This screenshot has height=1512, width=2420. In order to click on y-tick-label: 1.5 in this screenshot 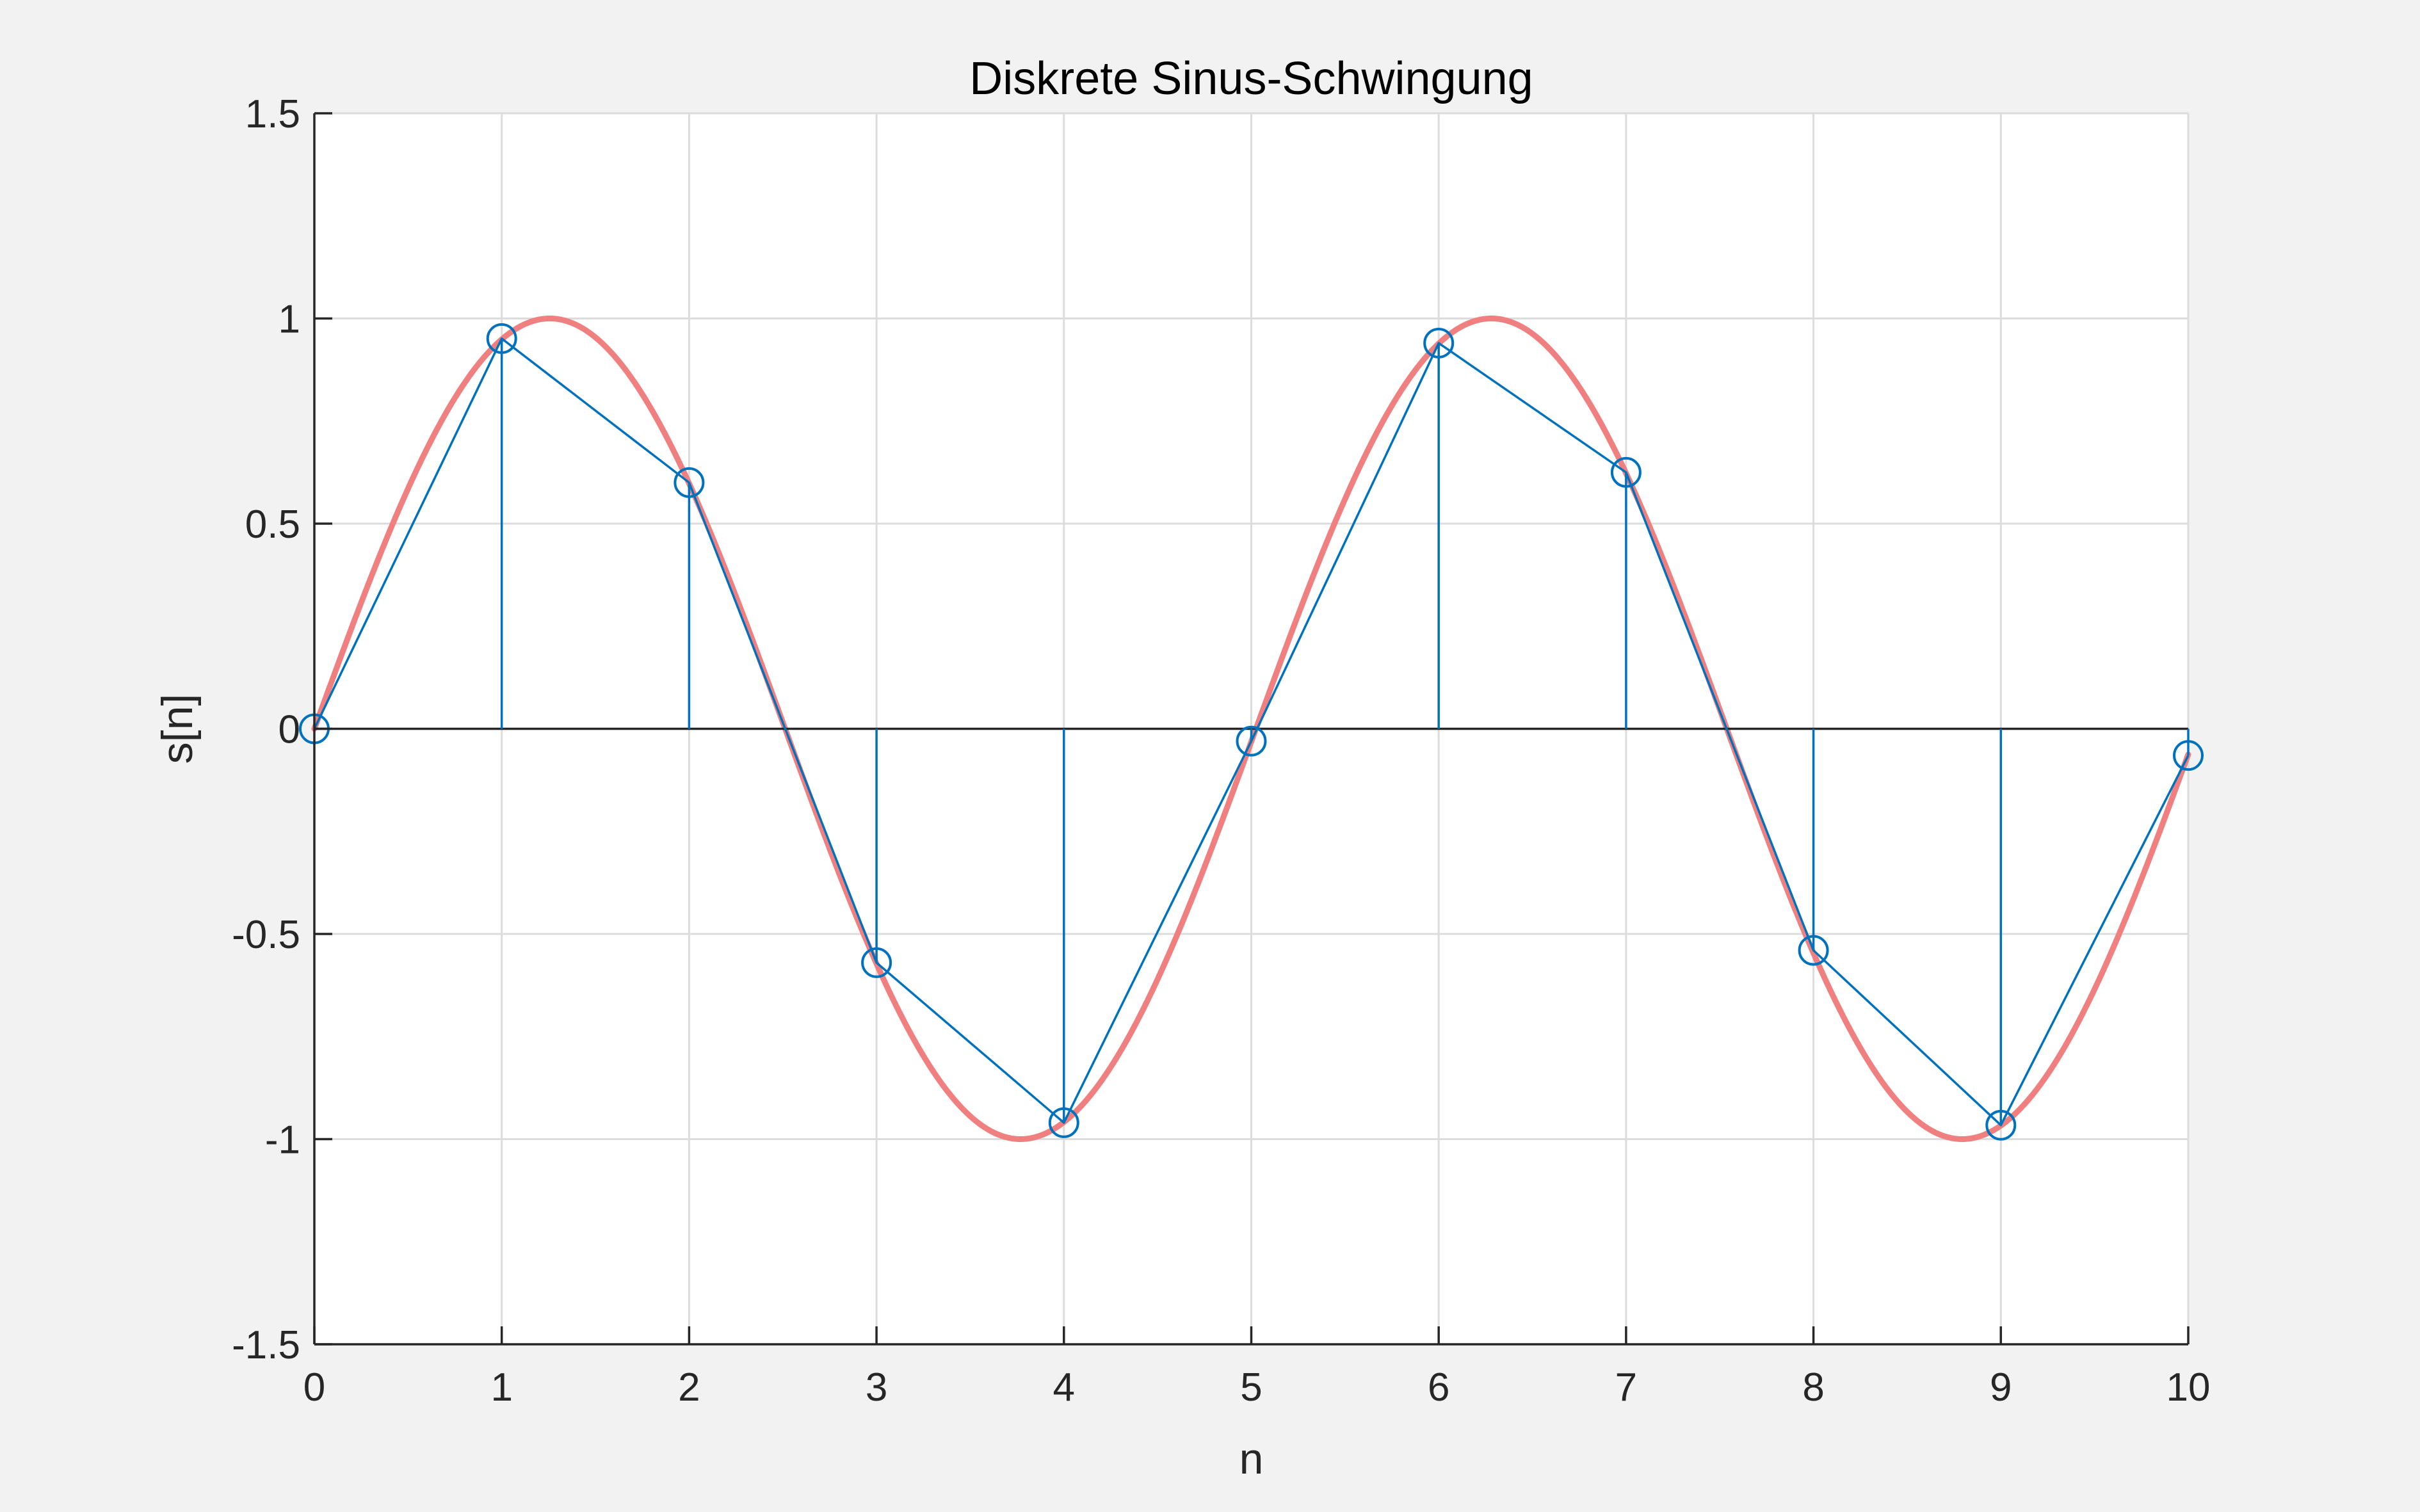, I will do `click(272, 114)`.